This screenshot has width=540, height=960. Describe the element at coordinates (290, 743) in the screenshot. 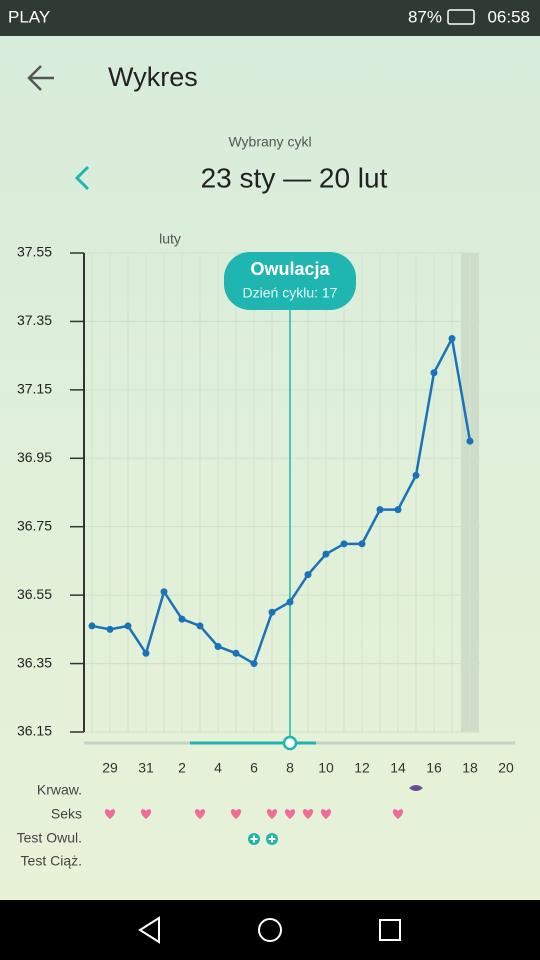

I see `slider-thumb` at that location.